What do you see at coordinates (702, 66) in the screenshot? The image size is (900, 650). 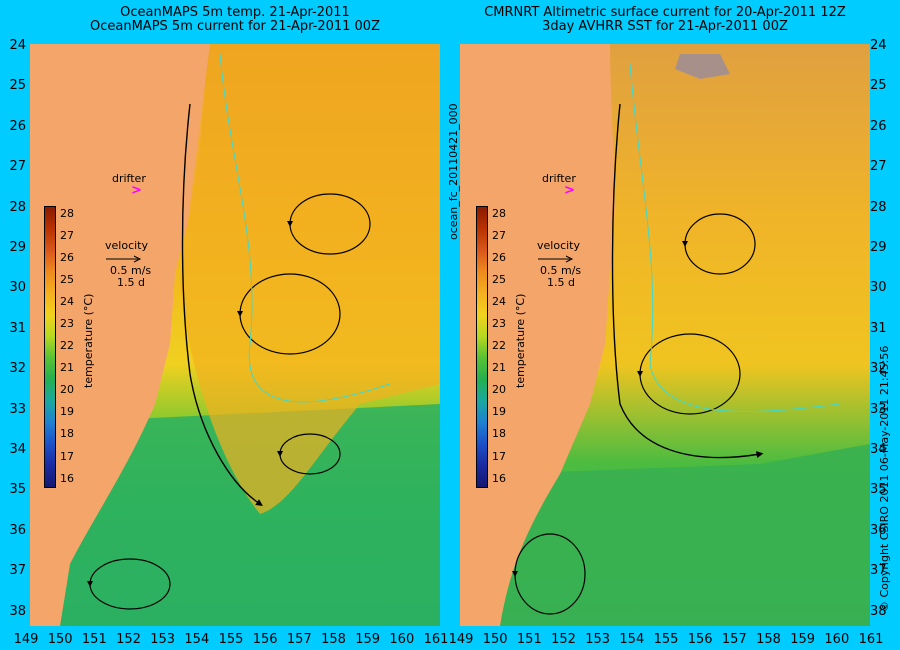 I see `right-cloud-patch` at bounding box center [702, 66].